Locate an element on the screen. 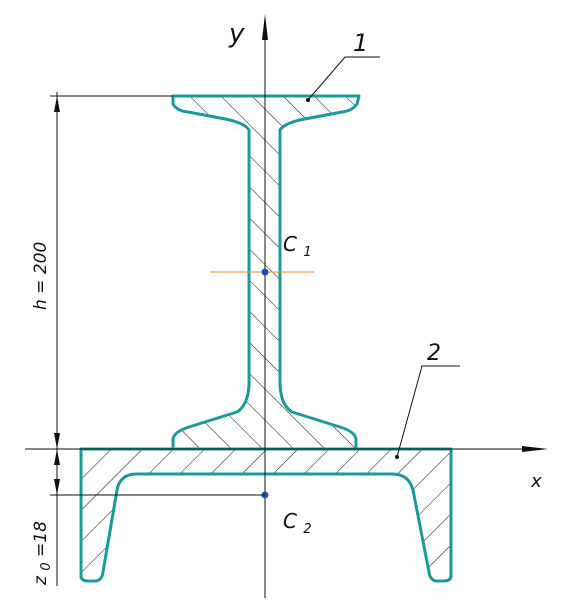 This screenshot has width=563, height=615. offset-dimension is located at coordinates (157, 517).